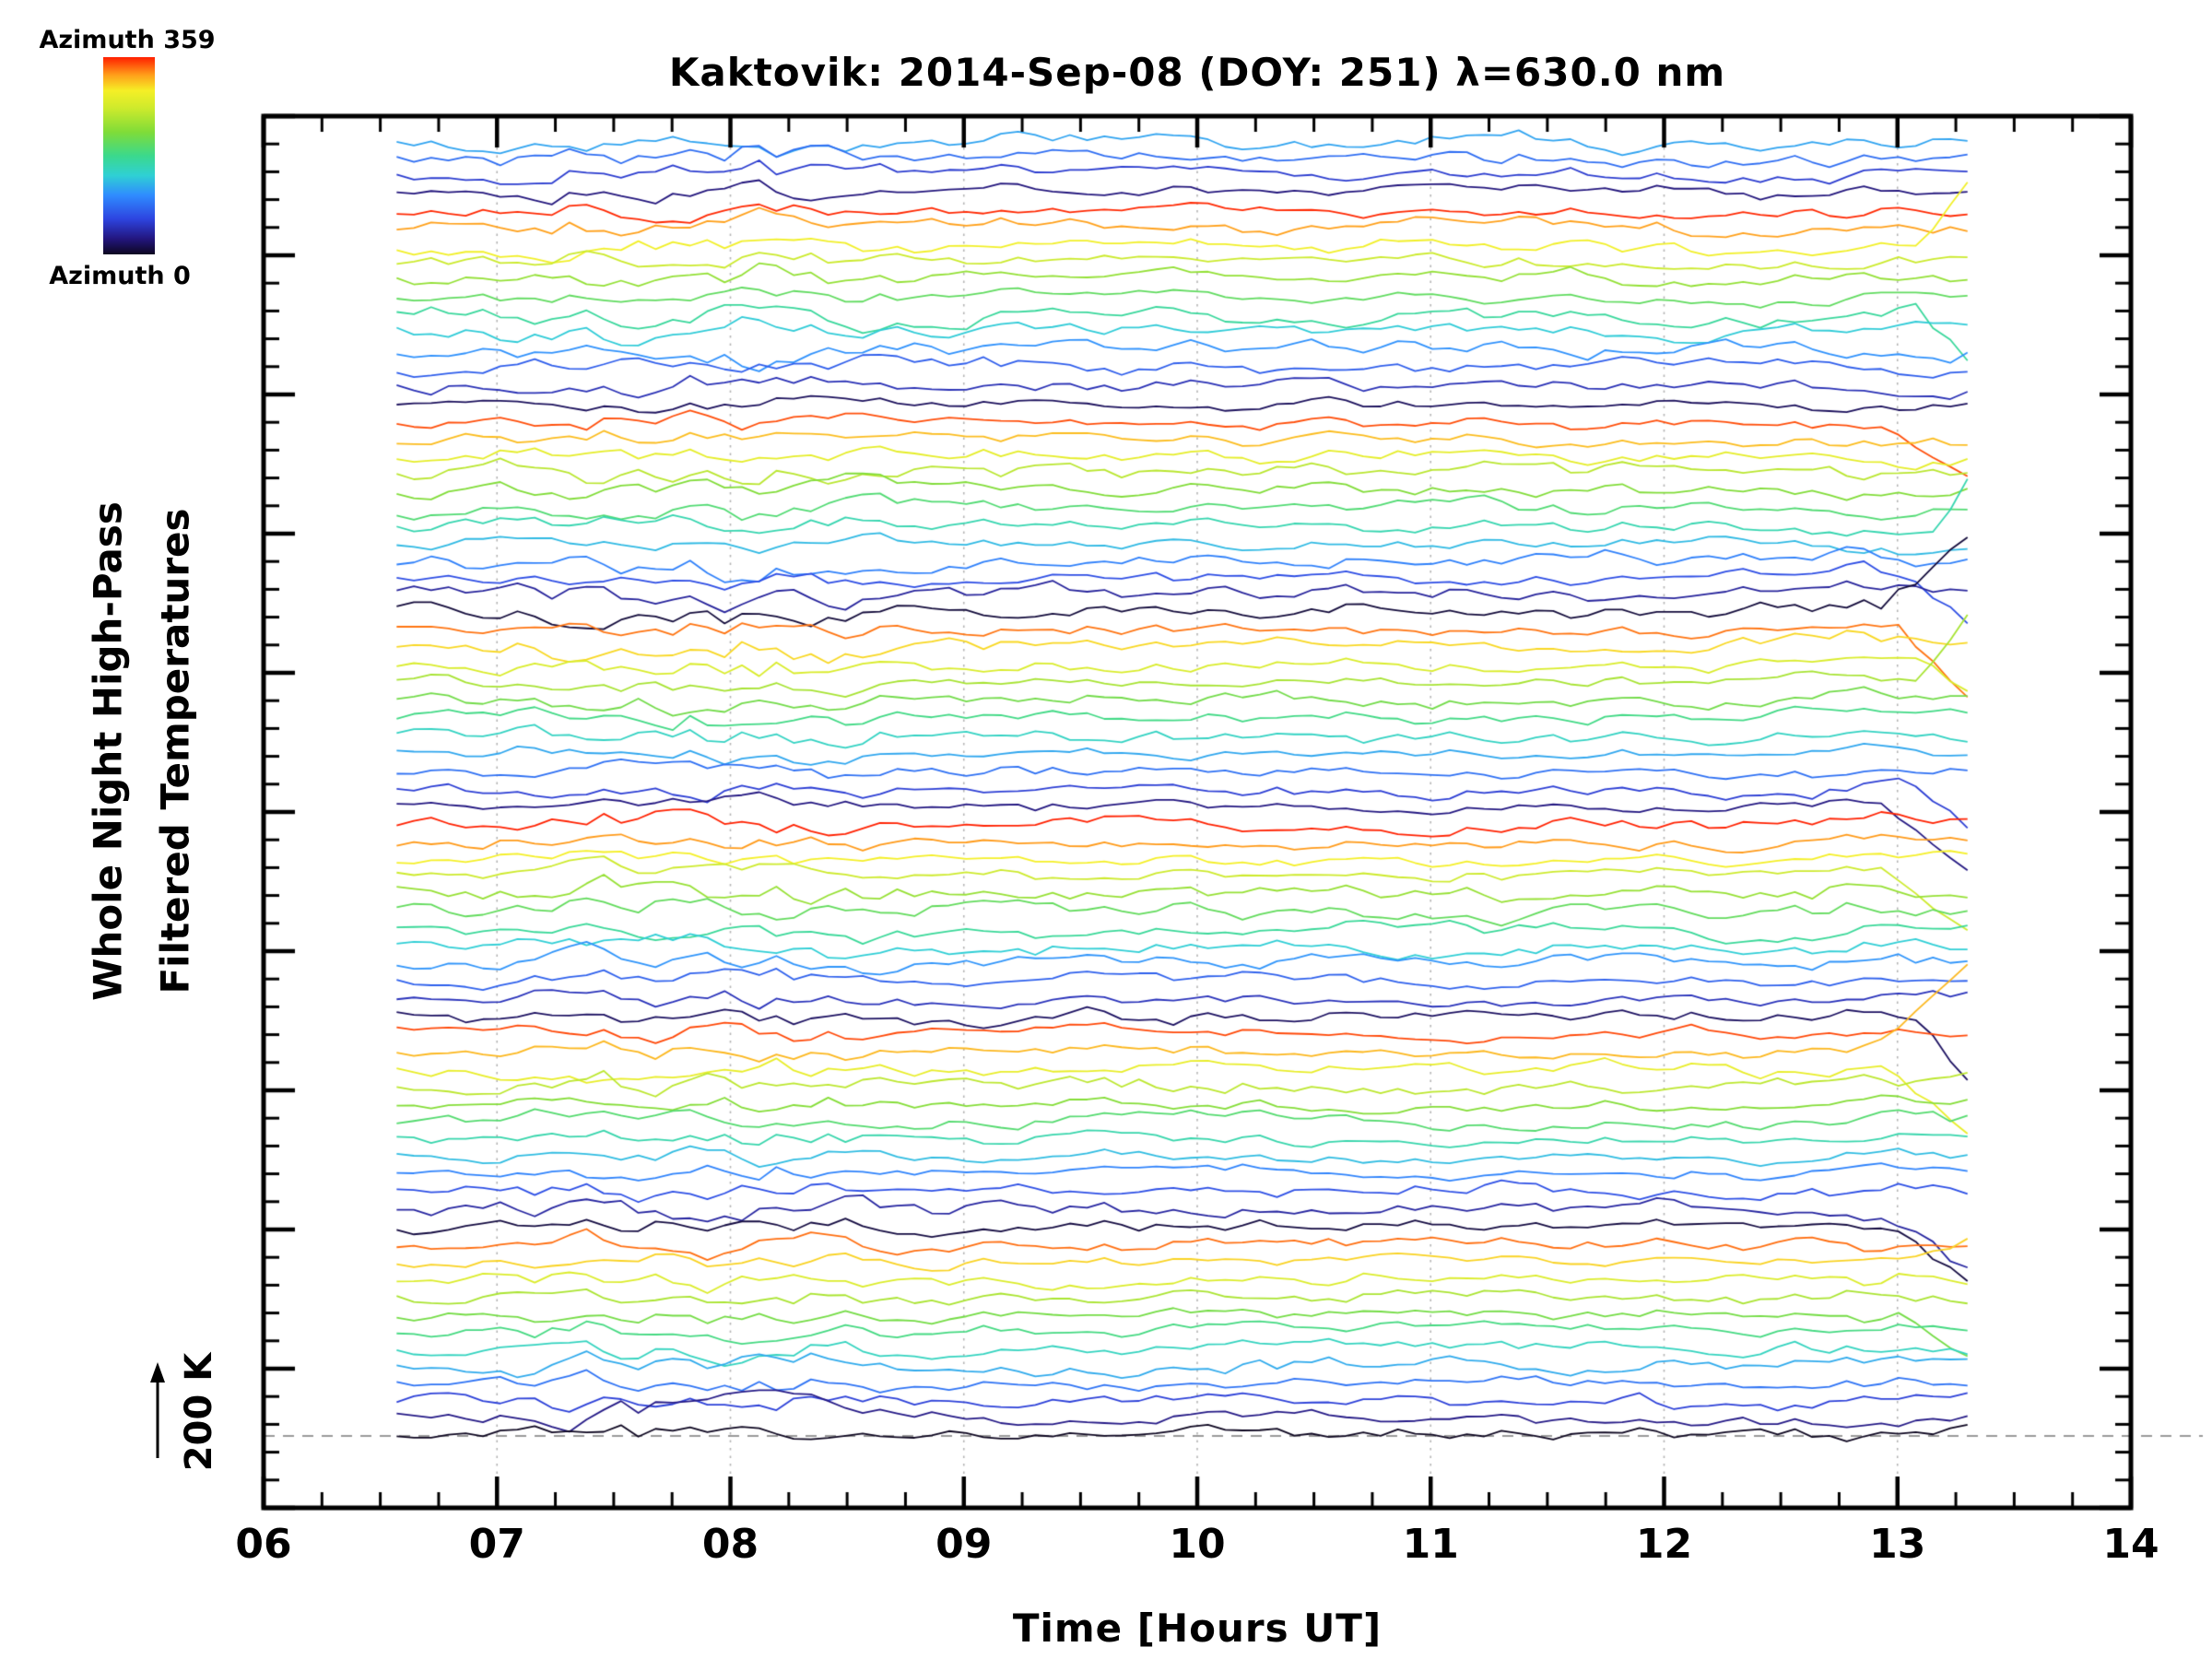  I want to click on colorbar-label-bottom: Azimuth 0, so click(120, 276).